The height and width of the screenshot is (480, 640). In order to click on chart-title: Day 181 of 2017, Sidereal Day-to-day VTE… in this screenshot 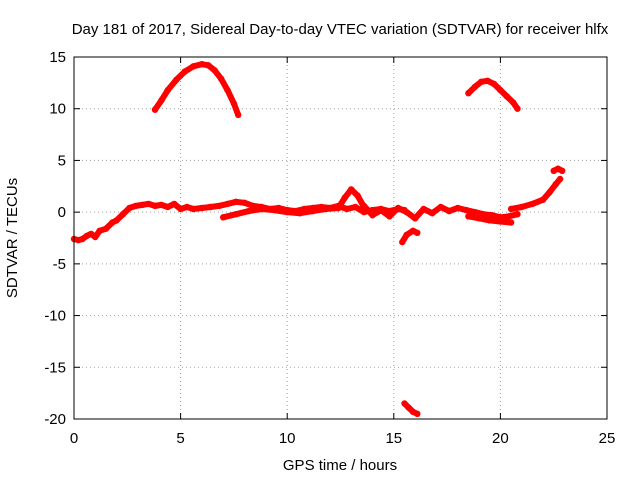, I will do `click(340, 29)`.